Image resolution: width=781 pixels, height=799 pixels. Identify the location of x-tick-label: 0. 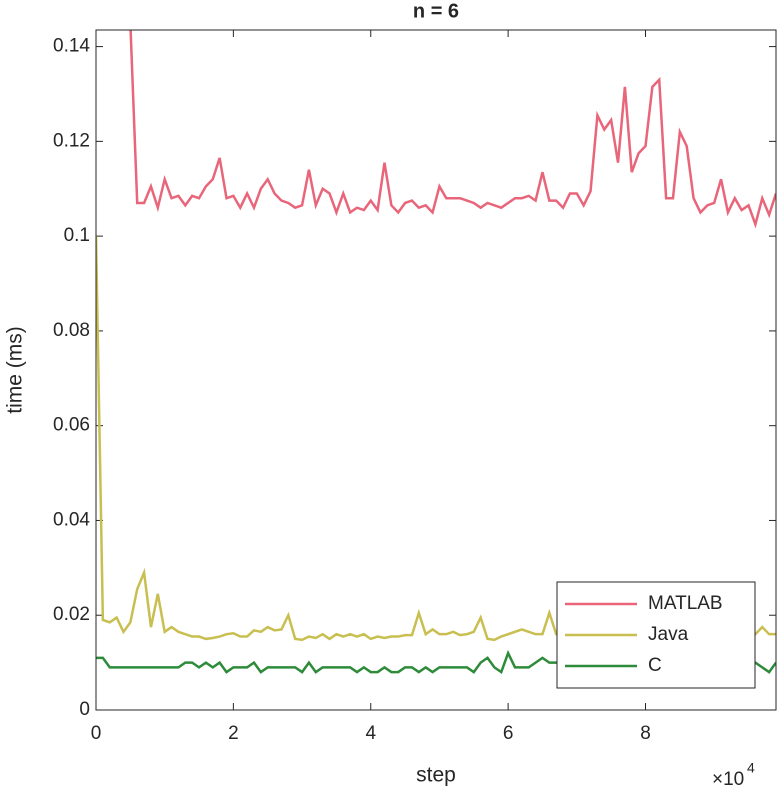
(96, 733).